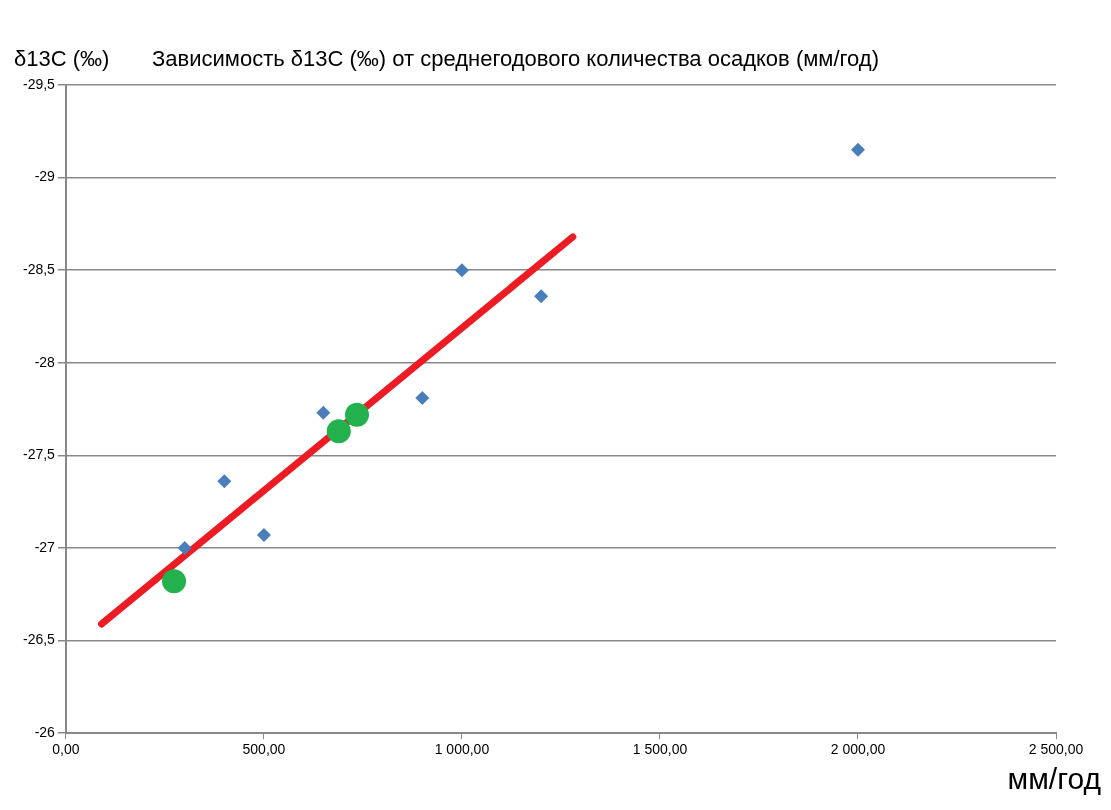  Describe the element at coordinates (516, 59) in the screenshot. I see `chart-title: Зависимость δ13С (‰) от среднегодового количества осадков (мм/год)` at that location.